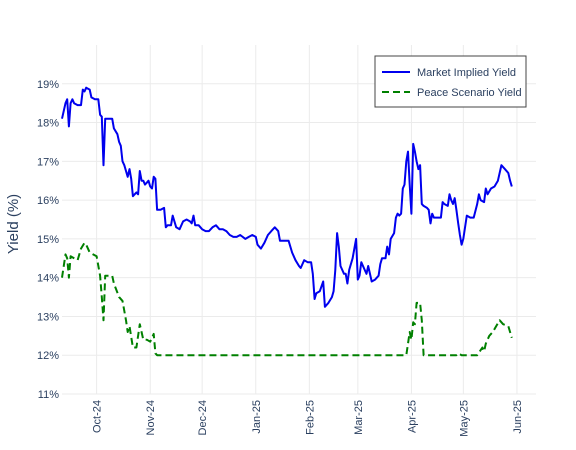  Describe the element at coordinates (151, 417) in the screenshot. I see `x-tick-label: Nov-24` at that location.